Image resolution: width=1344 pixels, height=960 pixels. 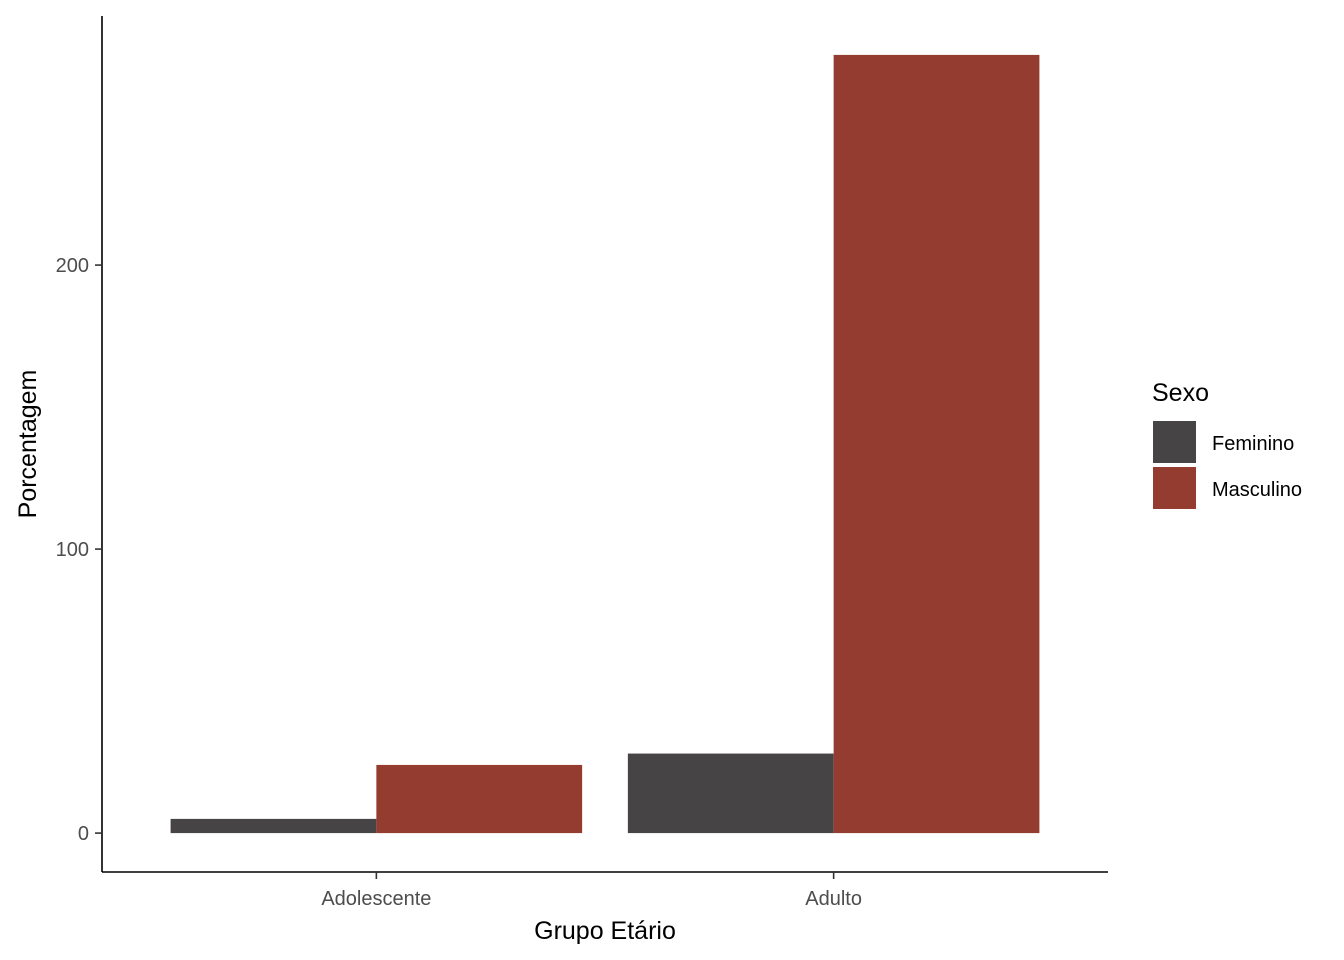 I want to click on x-ticks-group: Adolescente Adulto, so click(x=591, y=891).